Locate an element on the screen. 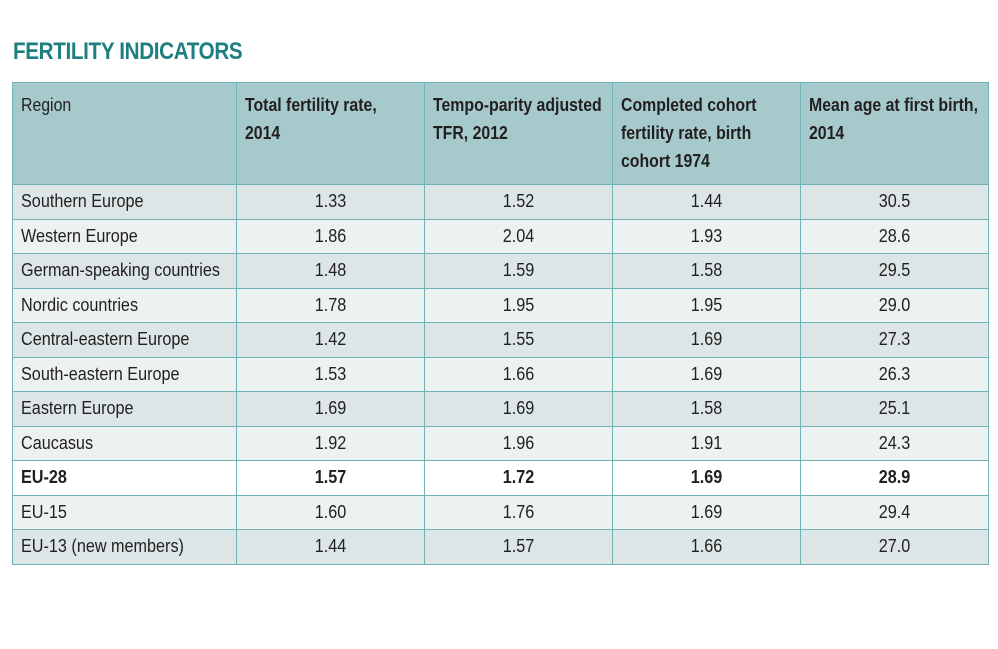  header-region: Region is located at coordinates (124, 133).